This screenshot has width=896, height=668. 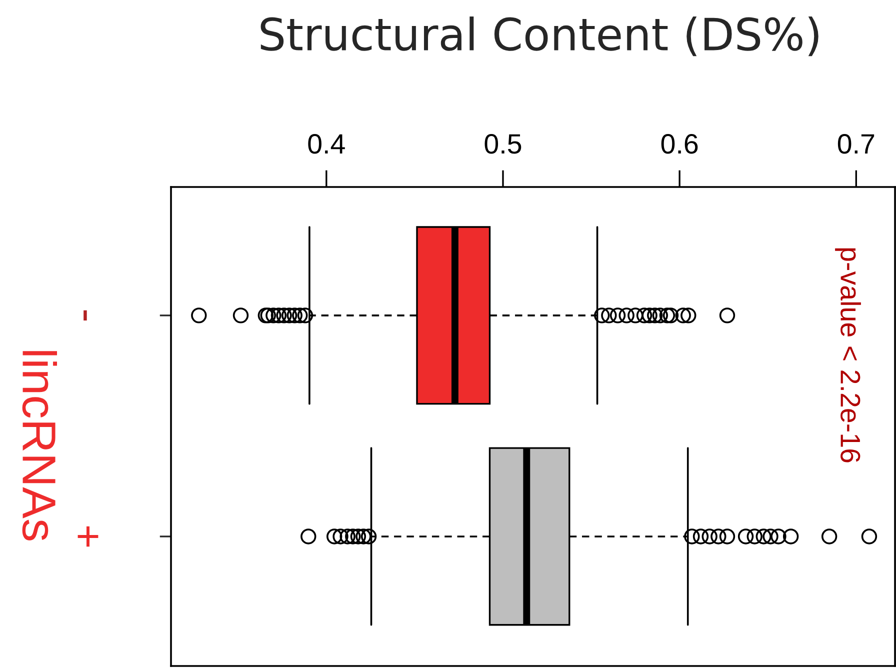 I want to click on y-axis-title: lincRNAs, so click(x=40, y=445).